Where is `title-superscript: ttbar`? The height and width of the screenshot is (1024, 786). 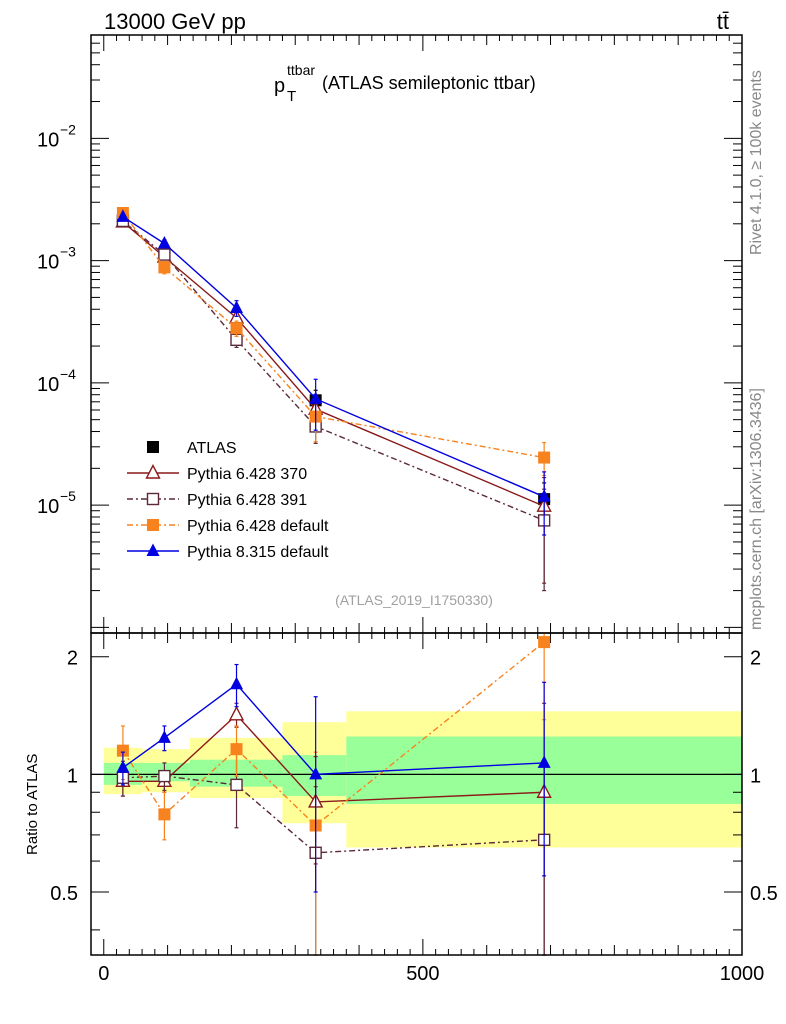 title-superscript: ttbar is located at coordinates (301, 70).